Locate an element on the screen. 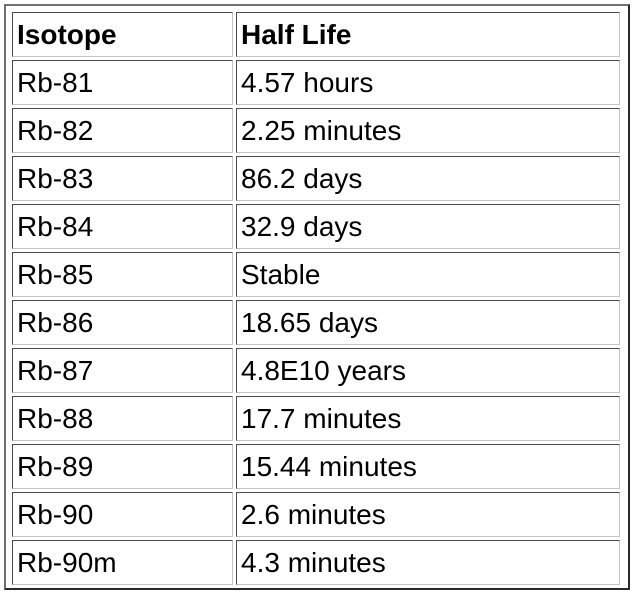  table-header-row: Isotope Half Life is located at coordinates (316, 34).